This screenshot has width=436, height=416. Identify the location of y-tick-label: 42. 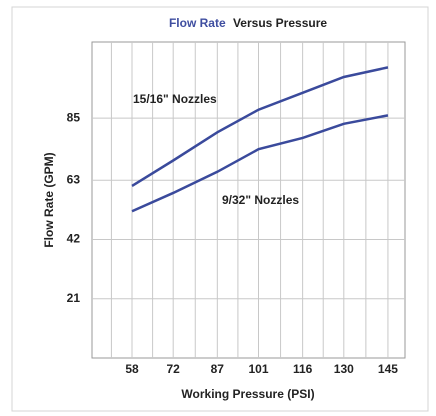
(74, 239).